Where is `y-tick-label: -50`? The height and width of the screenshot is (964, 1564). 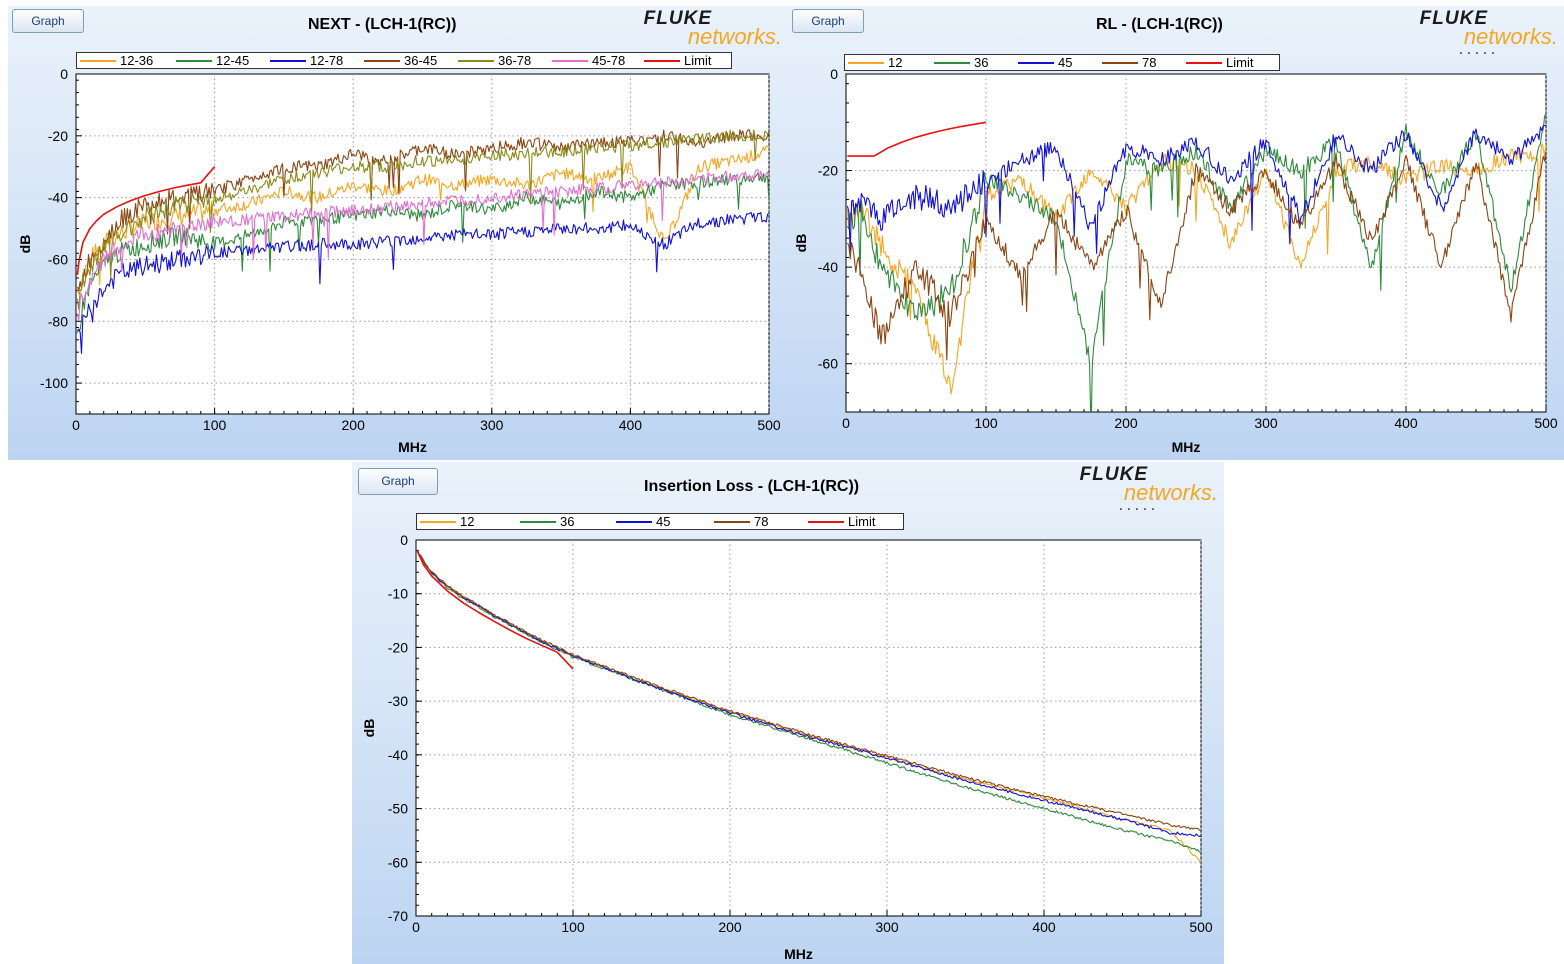 y-tick-label: -50 is located at coordinates (398, 809).